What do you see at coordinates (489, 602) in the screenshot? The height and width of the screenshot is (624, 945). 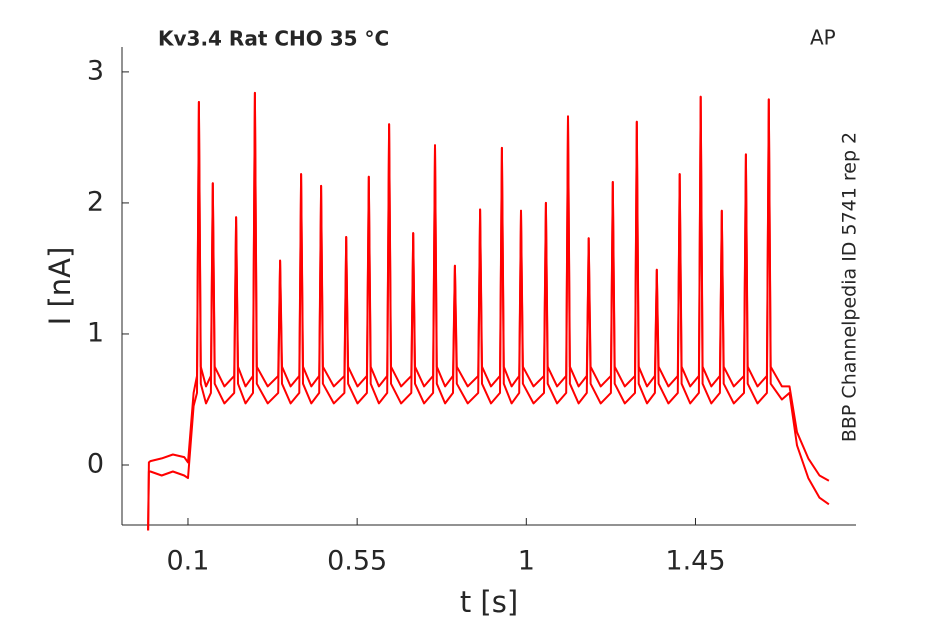 I see `x-axis-label: t [s]` at bounding box center [489, 602].